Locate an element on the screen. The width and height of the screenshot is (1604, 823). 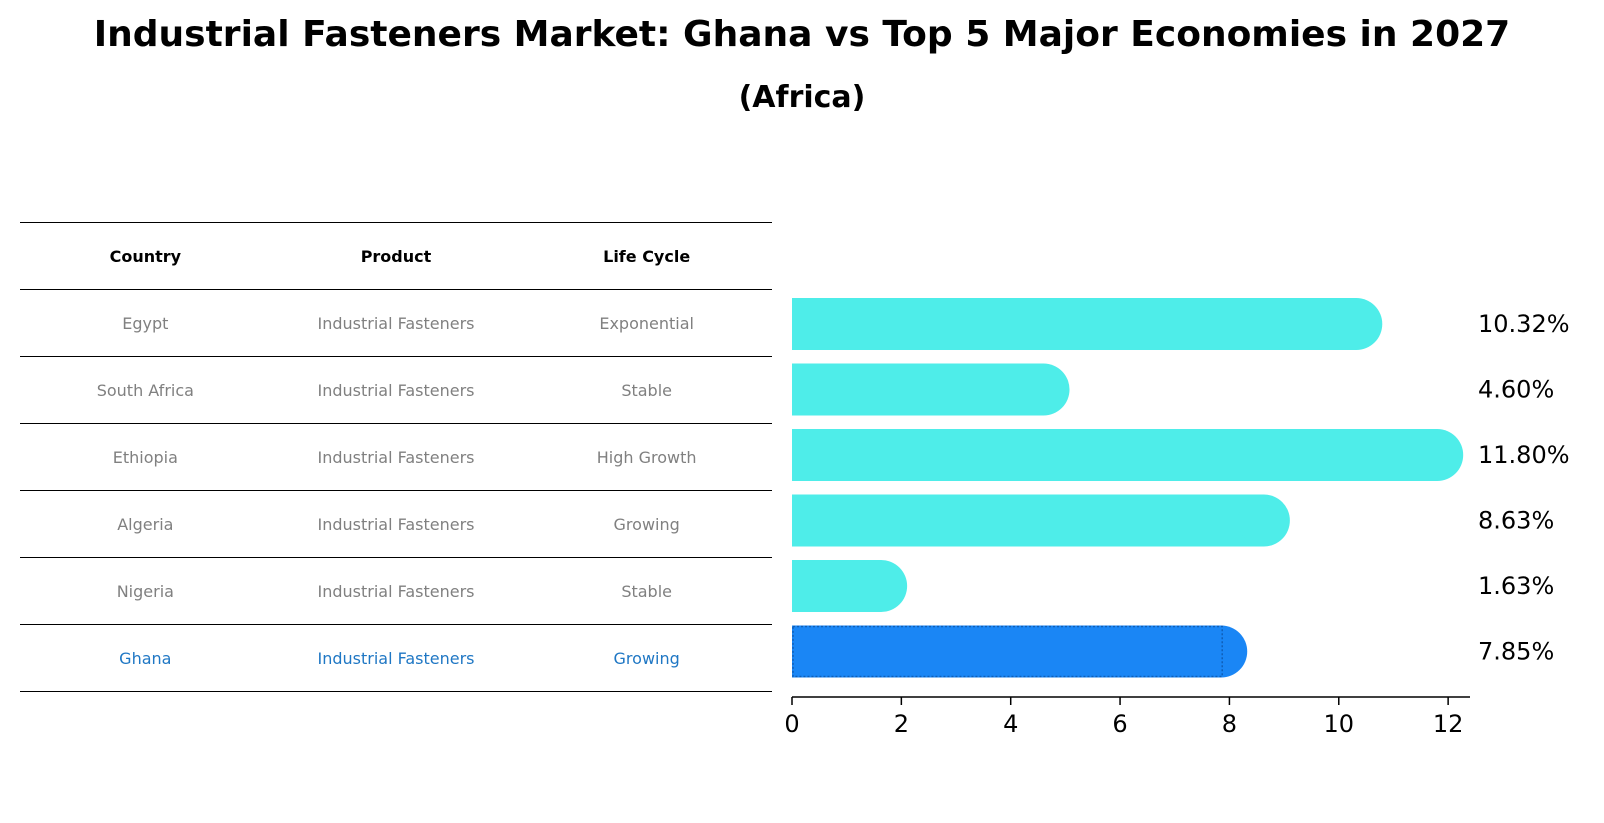
bar-south-africa is located at coordinates (918, 389).